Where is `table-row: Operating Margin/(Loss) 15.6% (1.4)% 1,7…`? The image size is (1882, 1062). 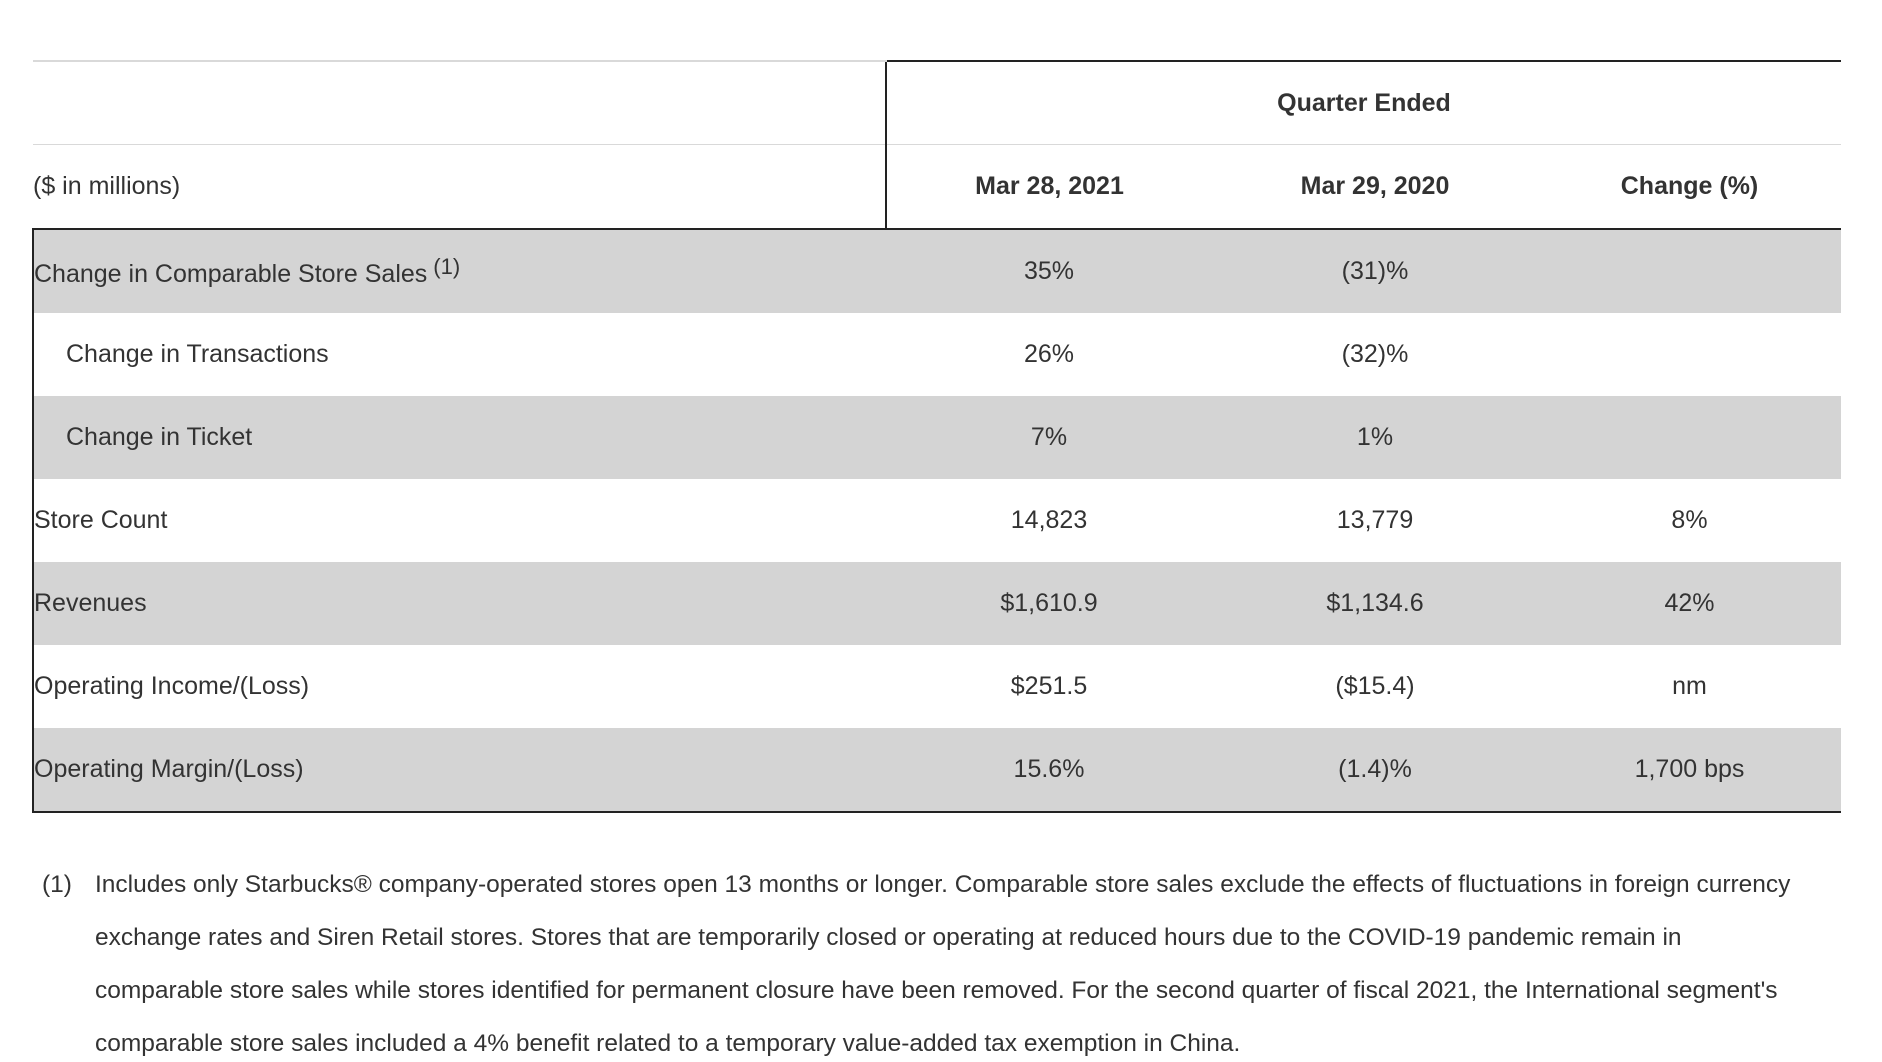
table-row: Operating Margin/(Loss) 15.6% (1.4)% 1,7… is located at coordinates (936, 770).